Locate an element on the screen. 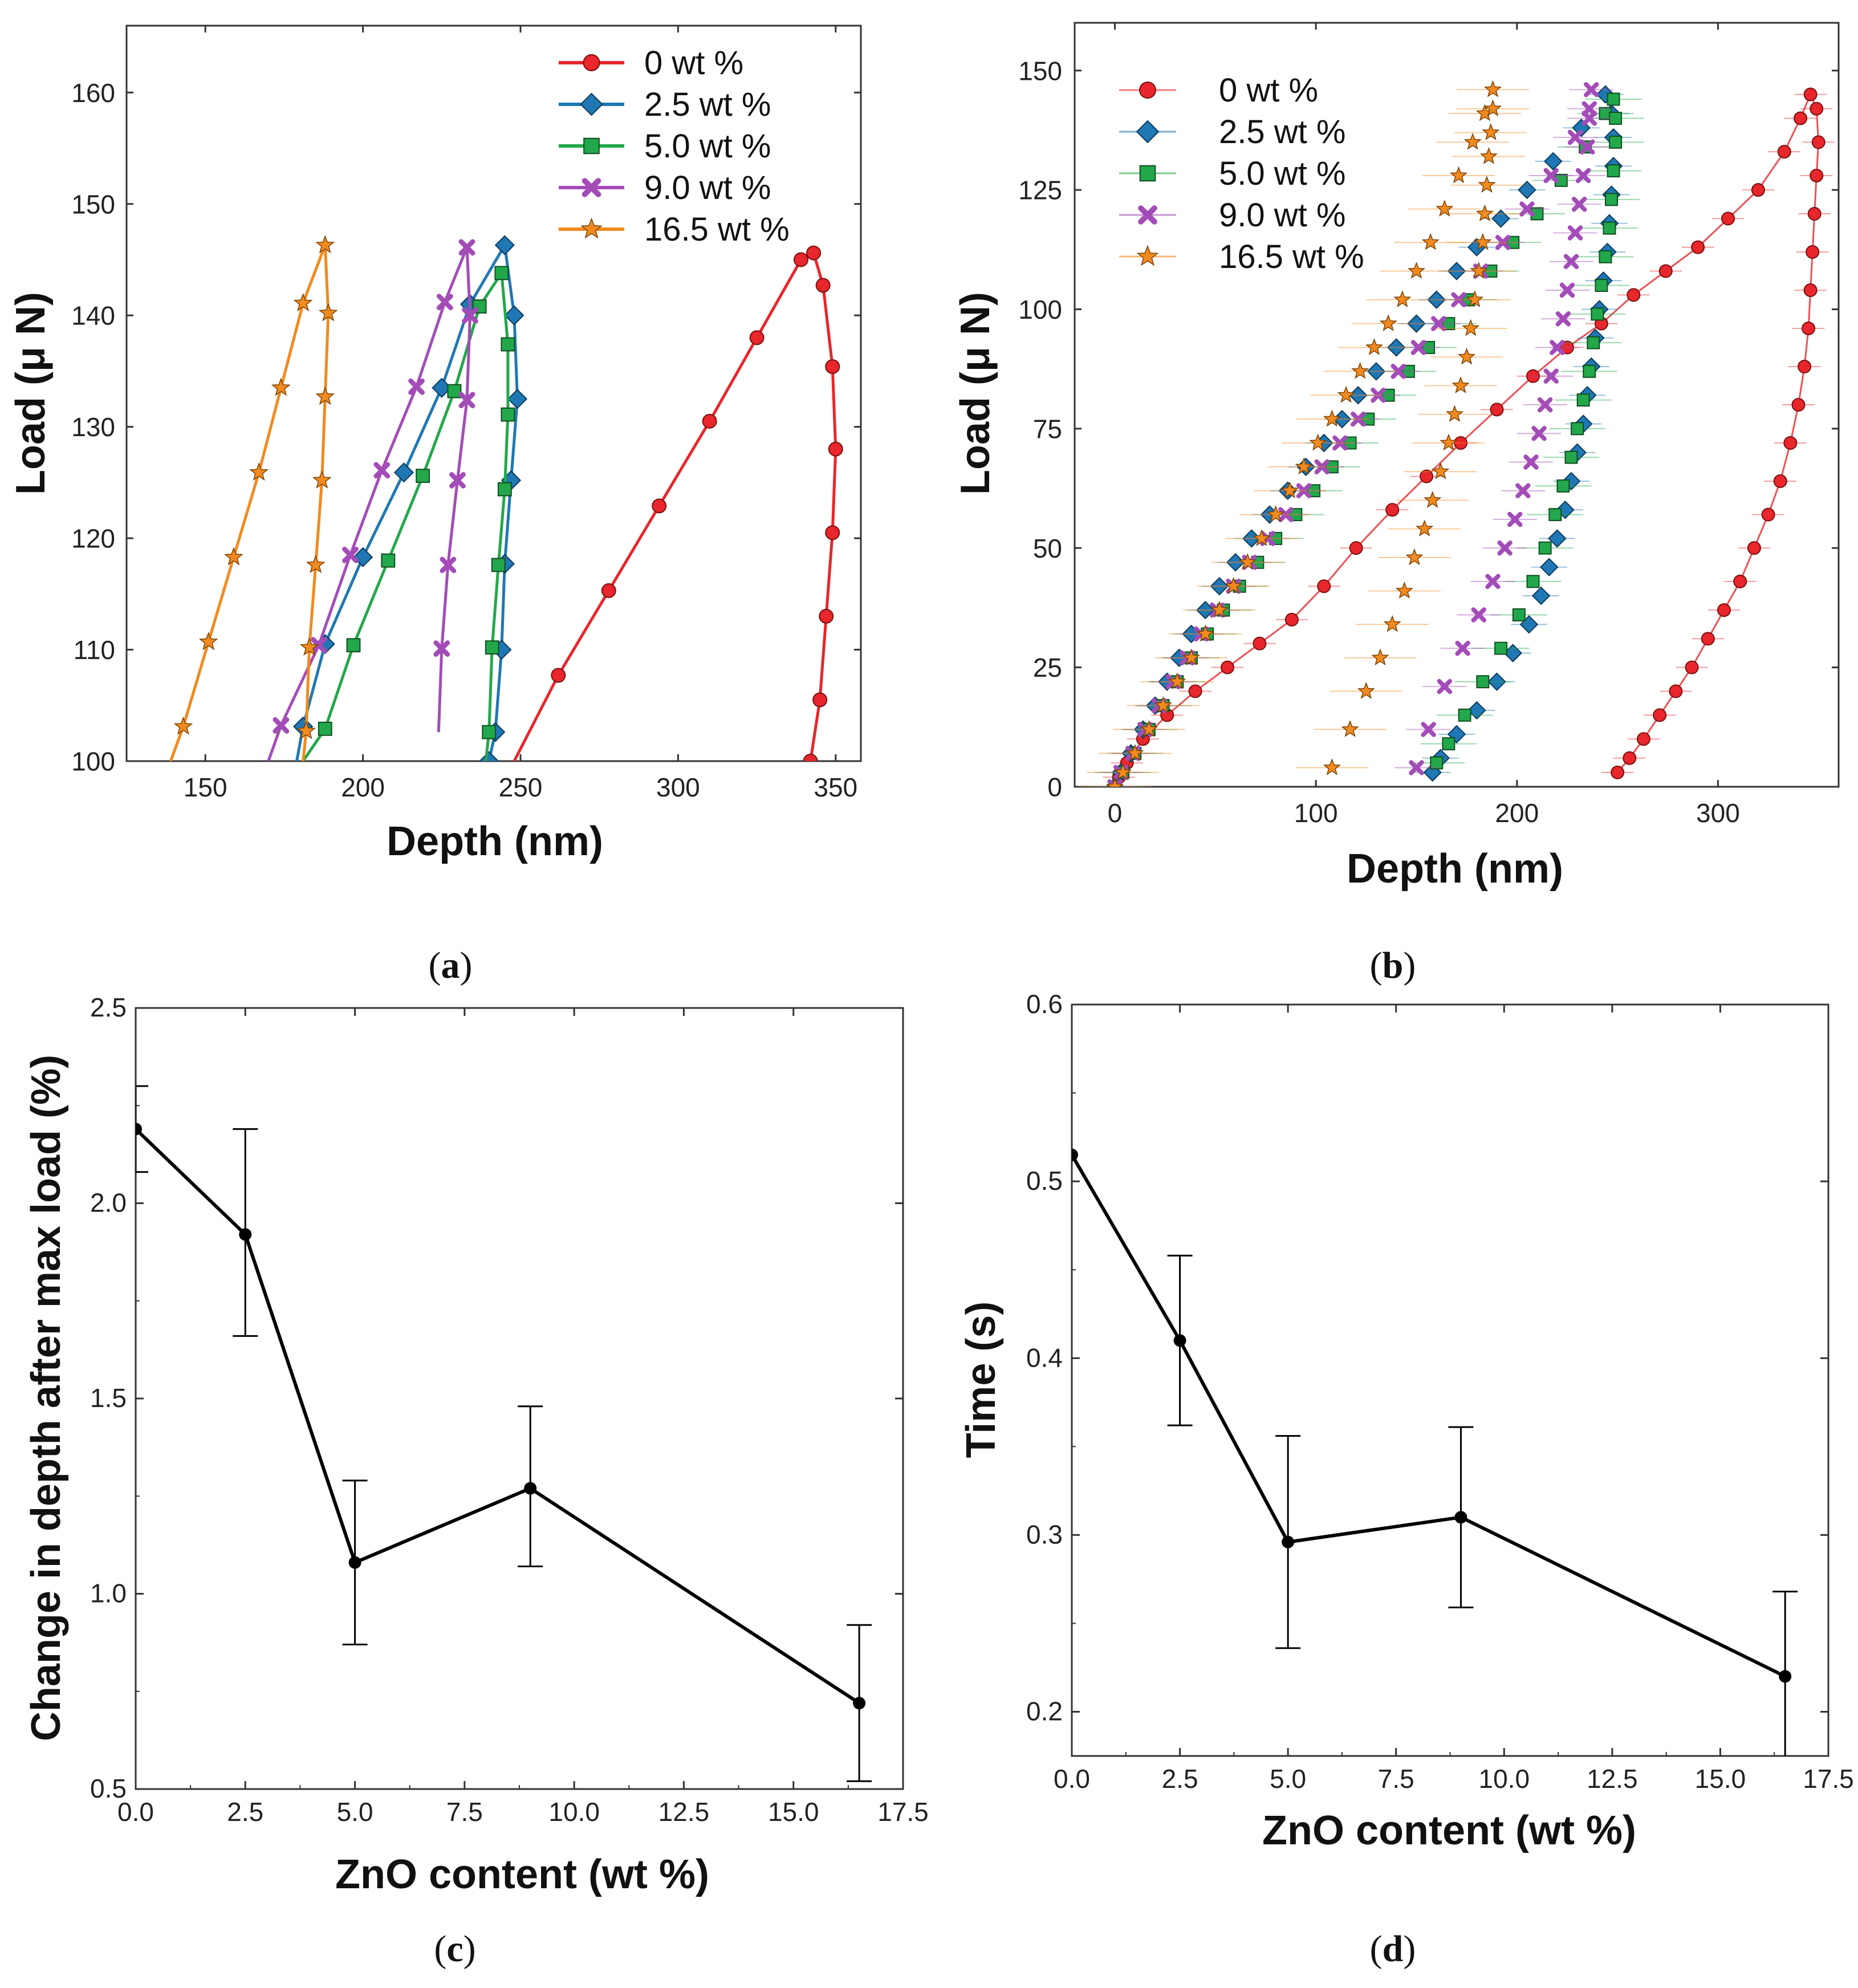  panel-b-x-tick-label: 0 is located at coordinates (1115, 813).